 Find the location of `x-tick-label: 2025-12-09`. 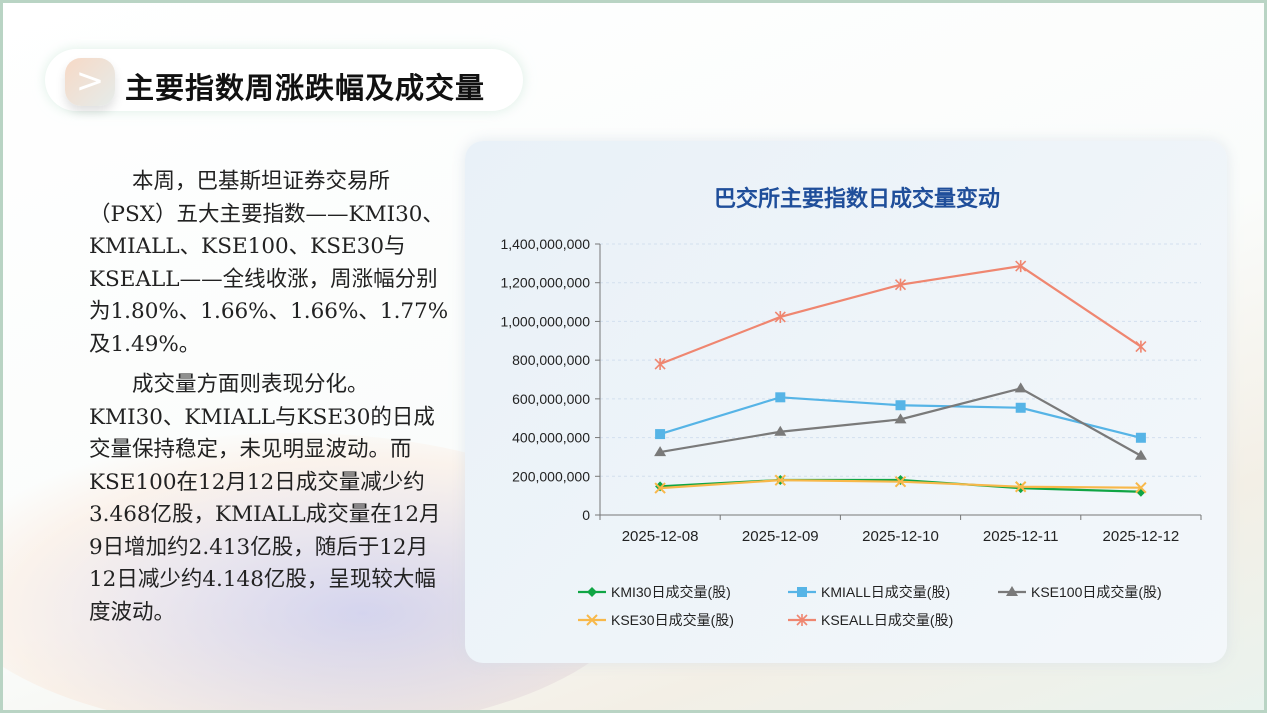

x-tick-label: 2025-12-09 is located at coordinates (780, 536).